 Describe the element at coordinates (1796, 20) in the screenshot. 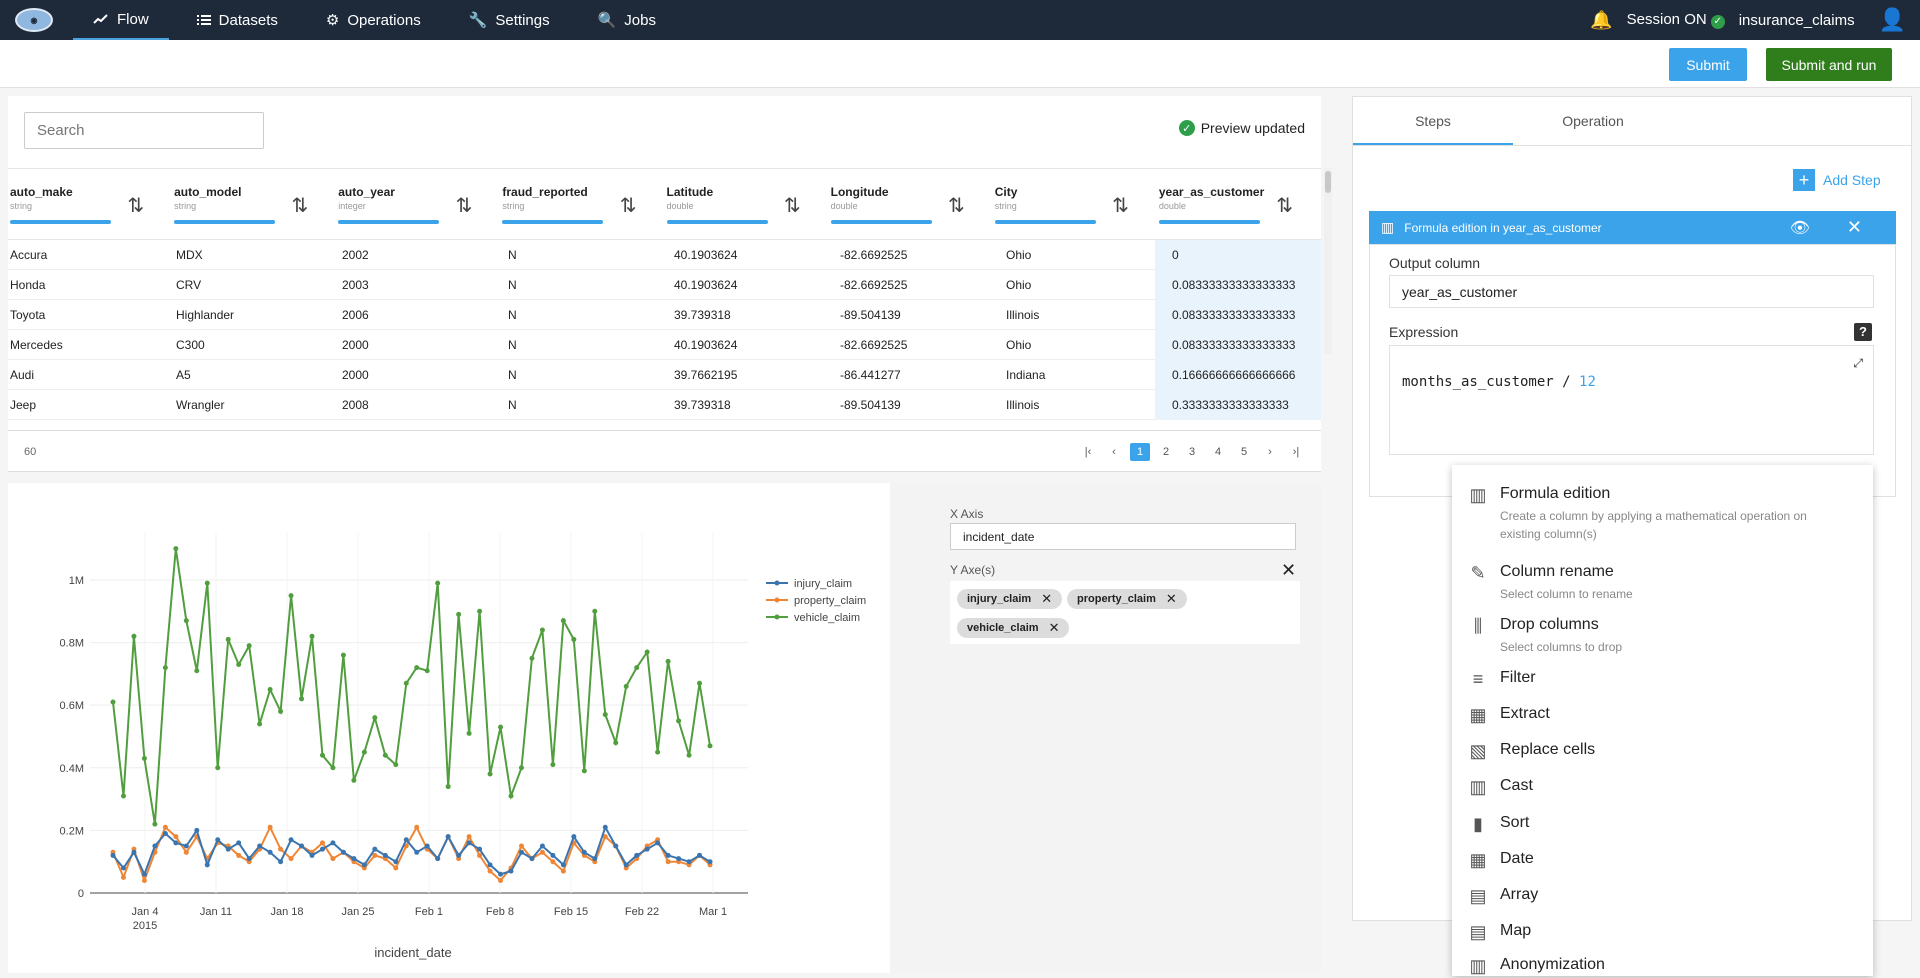

I see `project-name: insurance_claims` at that location.